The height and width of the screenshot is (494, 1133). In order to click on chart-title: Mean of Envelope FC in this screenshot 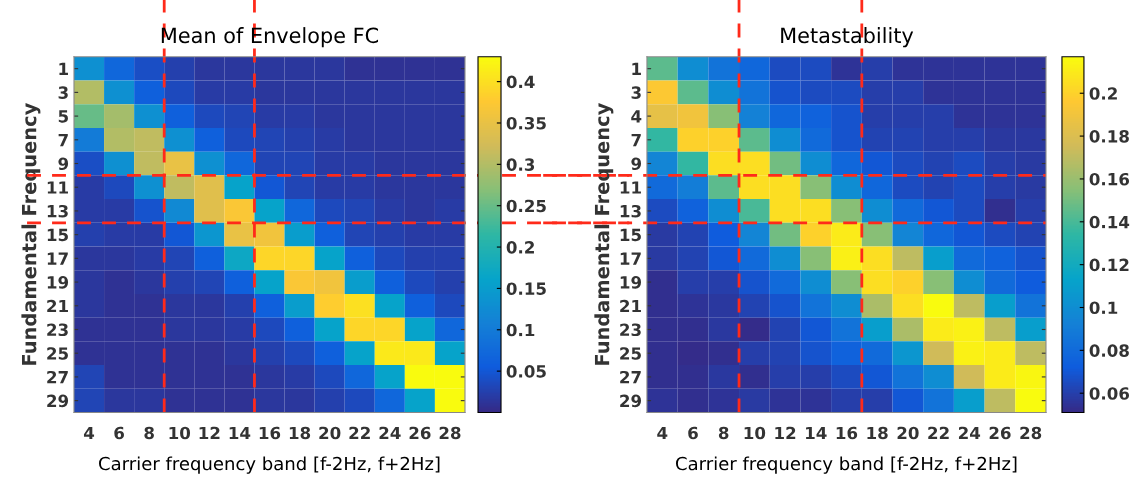, I will do `click(270, 37)`.